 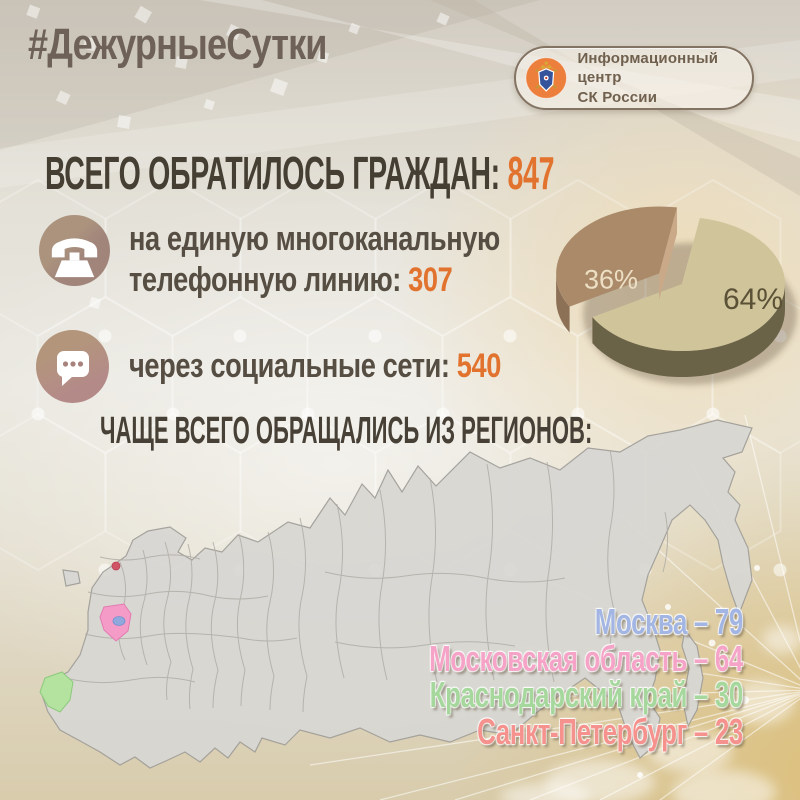 I want to click on pie-chart-svg, so click(x=676, y=295).